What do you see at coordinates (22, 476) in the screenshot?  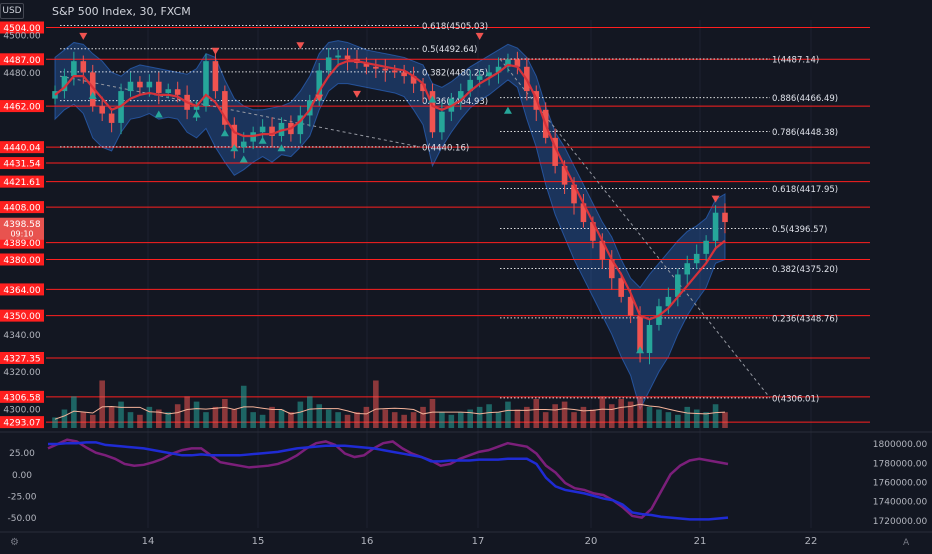 I see `oscillator-tick-label: 0.00` at bounding box center [22, 476].